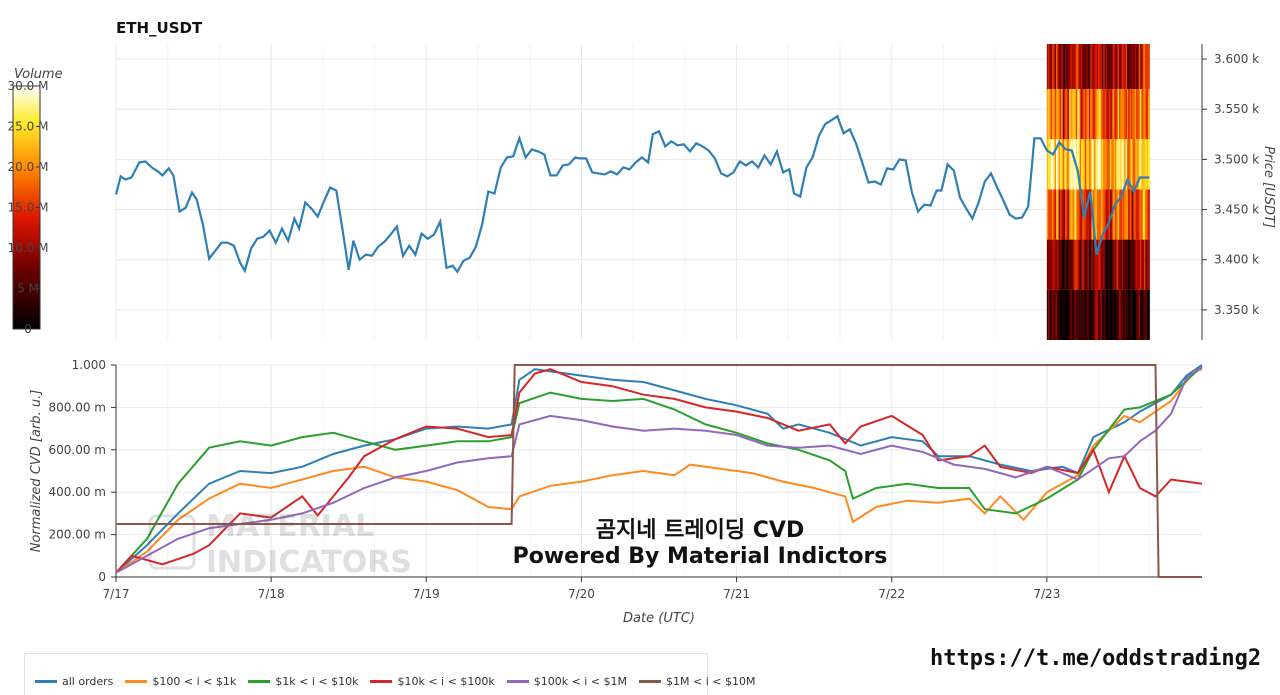  Describe the element at coordinates (697, 681) in the screenshot. I see `legend-item: $1M < i < $10M` at that location.